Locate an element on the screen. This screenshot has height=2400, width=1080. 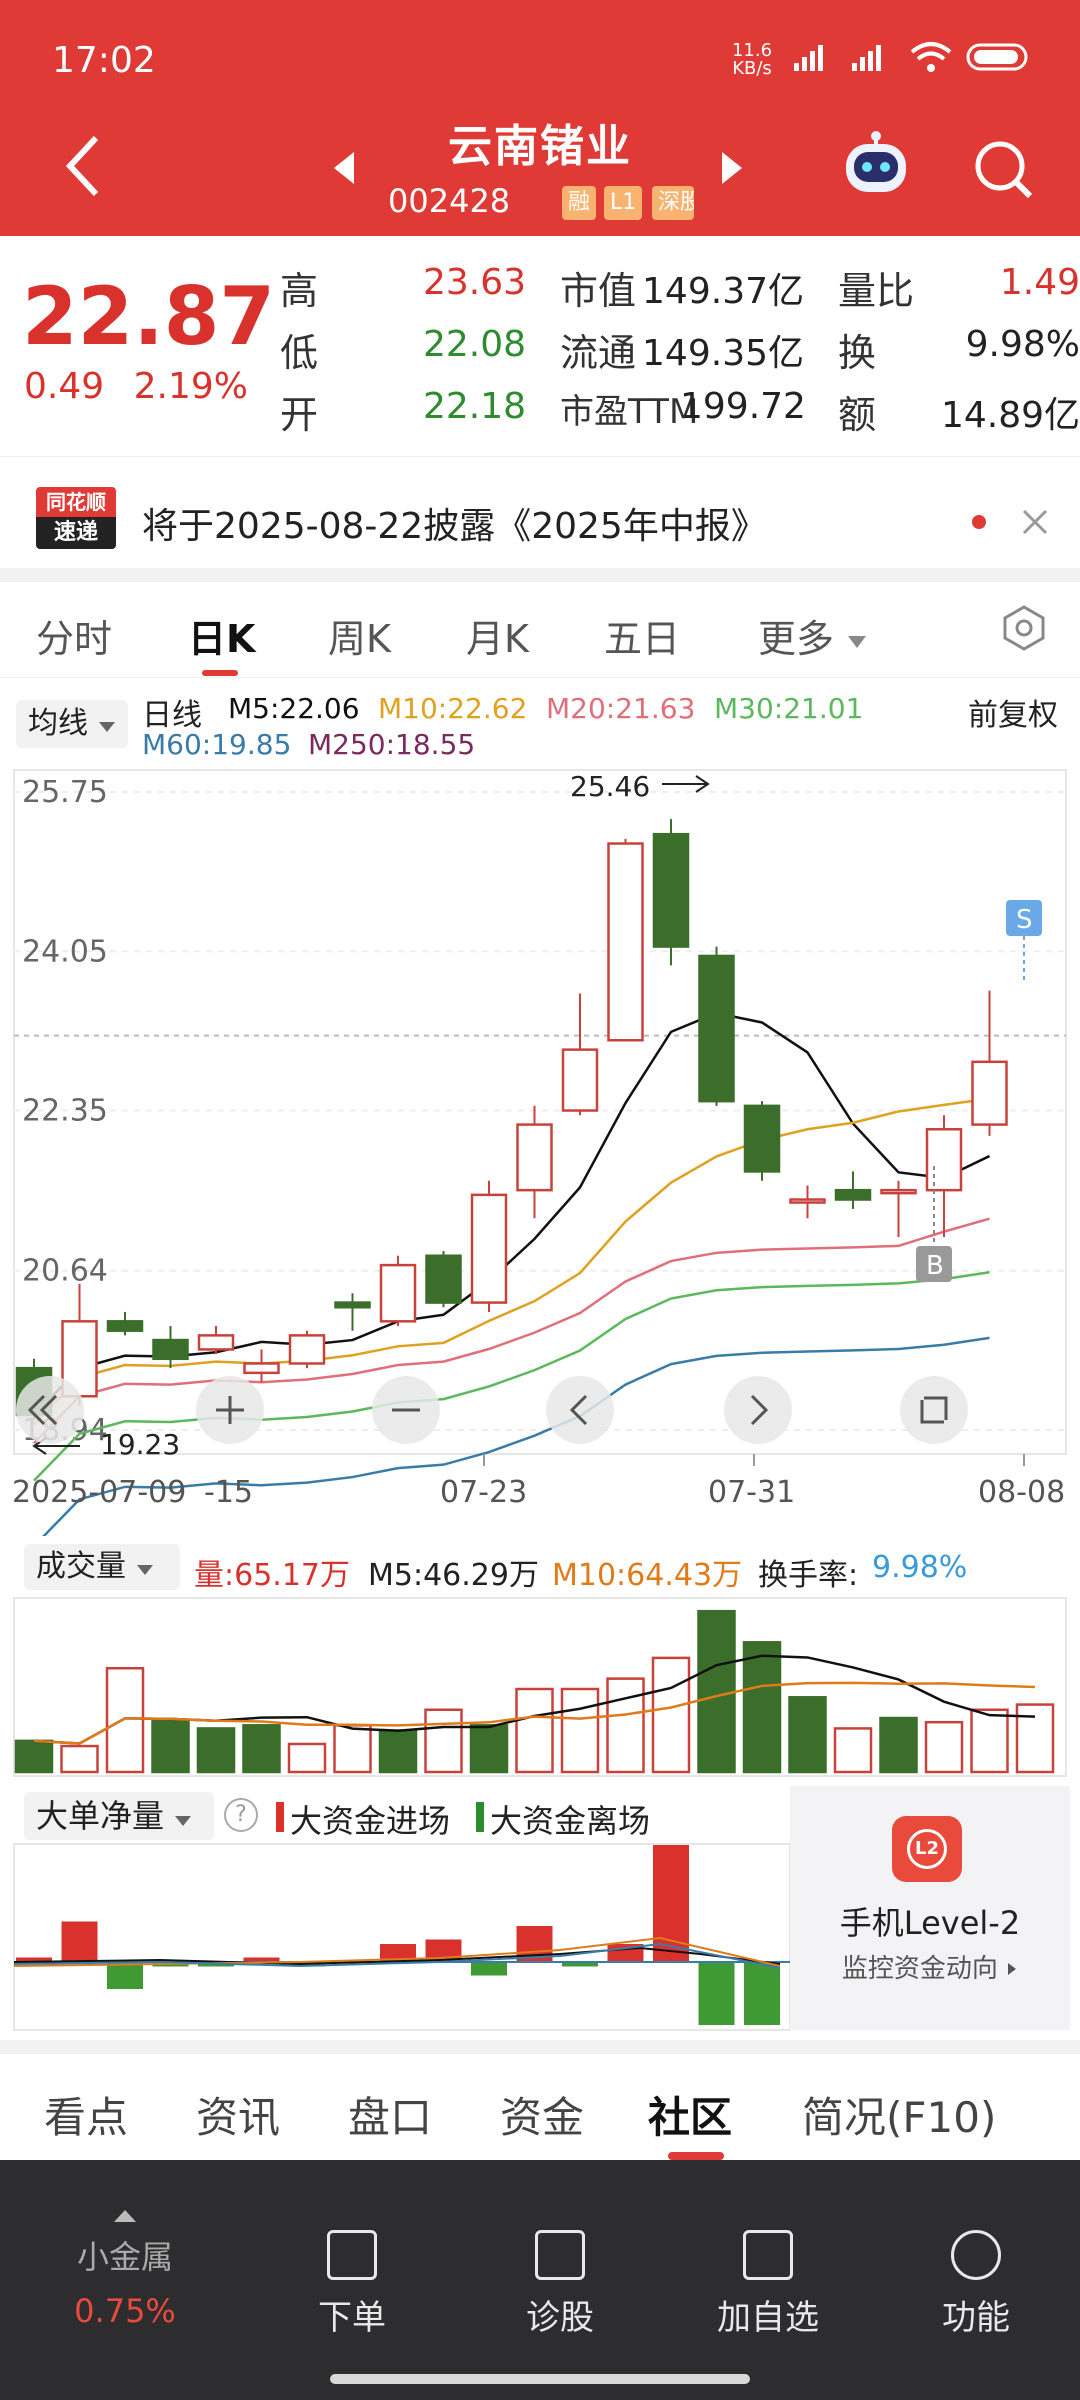
label-float-cap: 流通 is located at coordinates (598, 353).